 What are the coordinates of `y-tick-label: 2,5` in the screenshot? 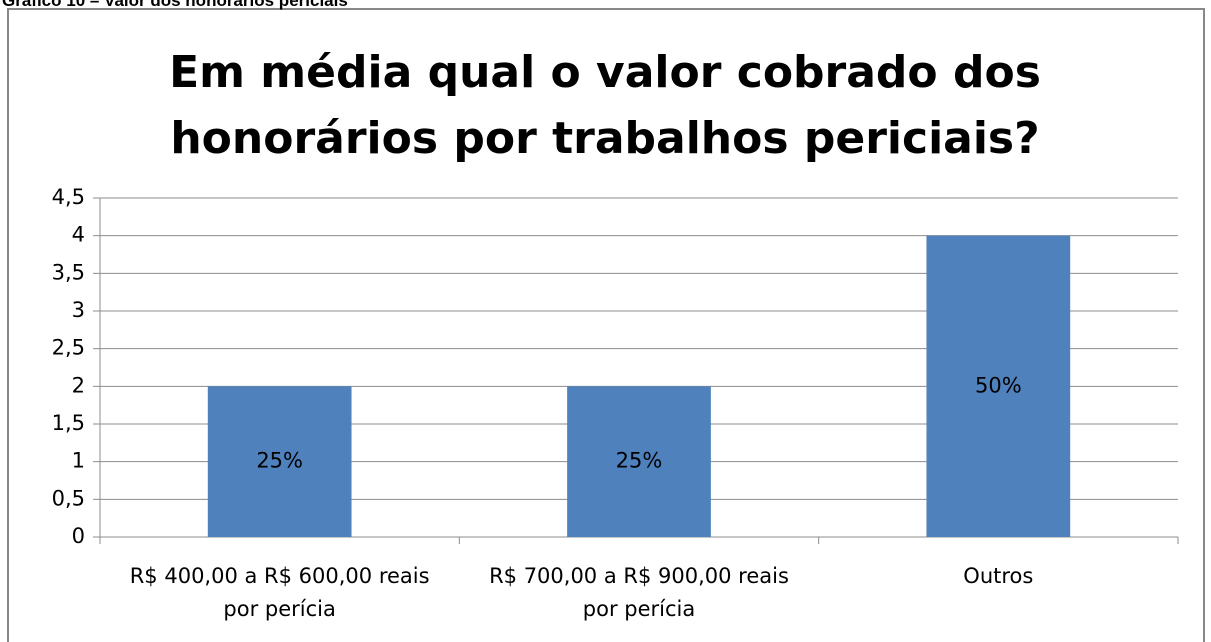 It's located at (68, 348).